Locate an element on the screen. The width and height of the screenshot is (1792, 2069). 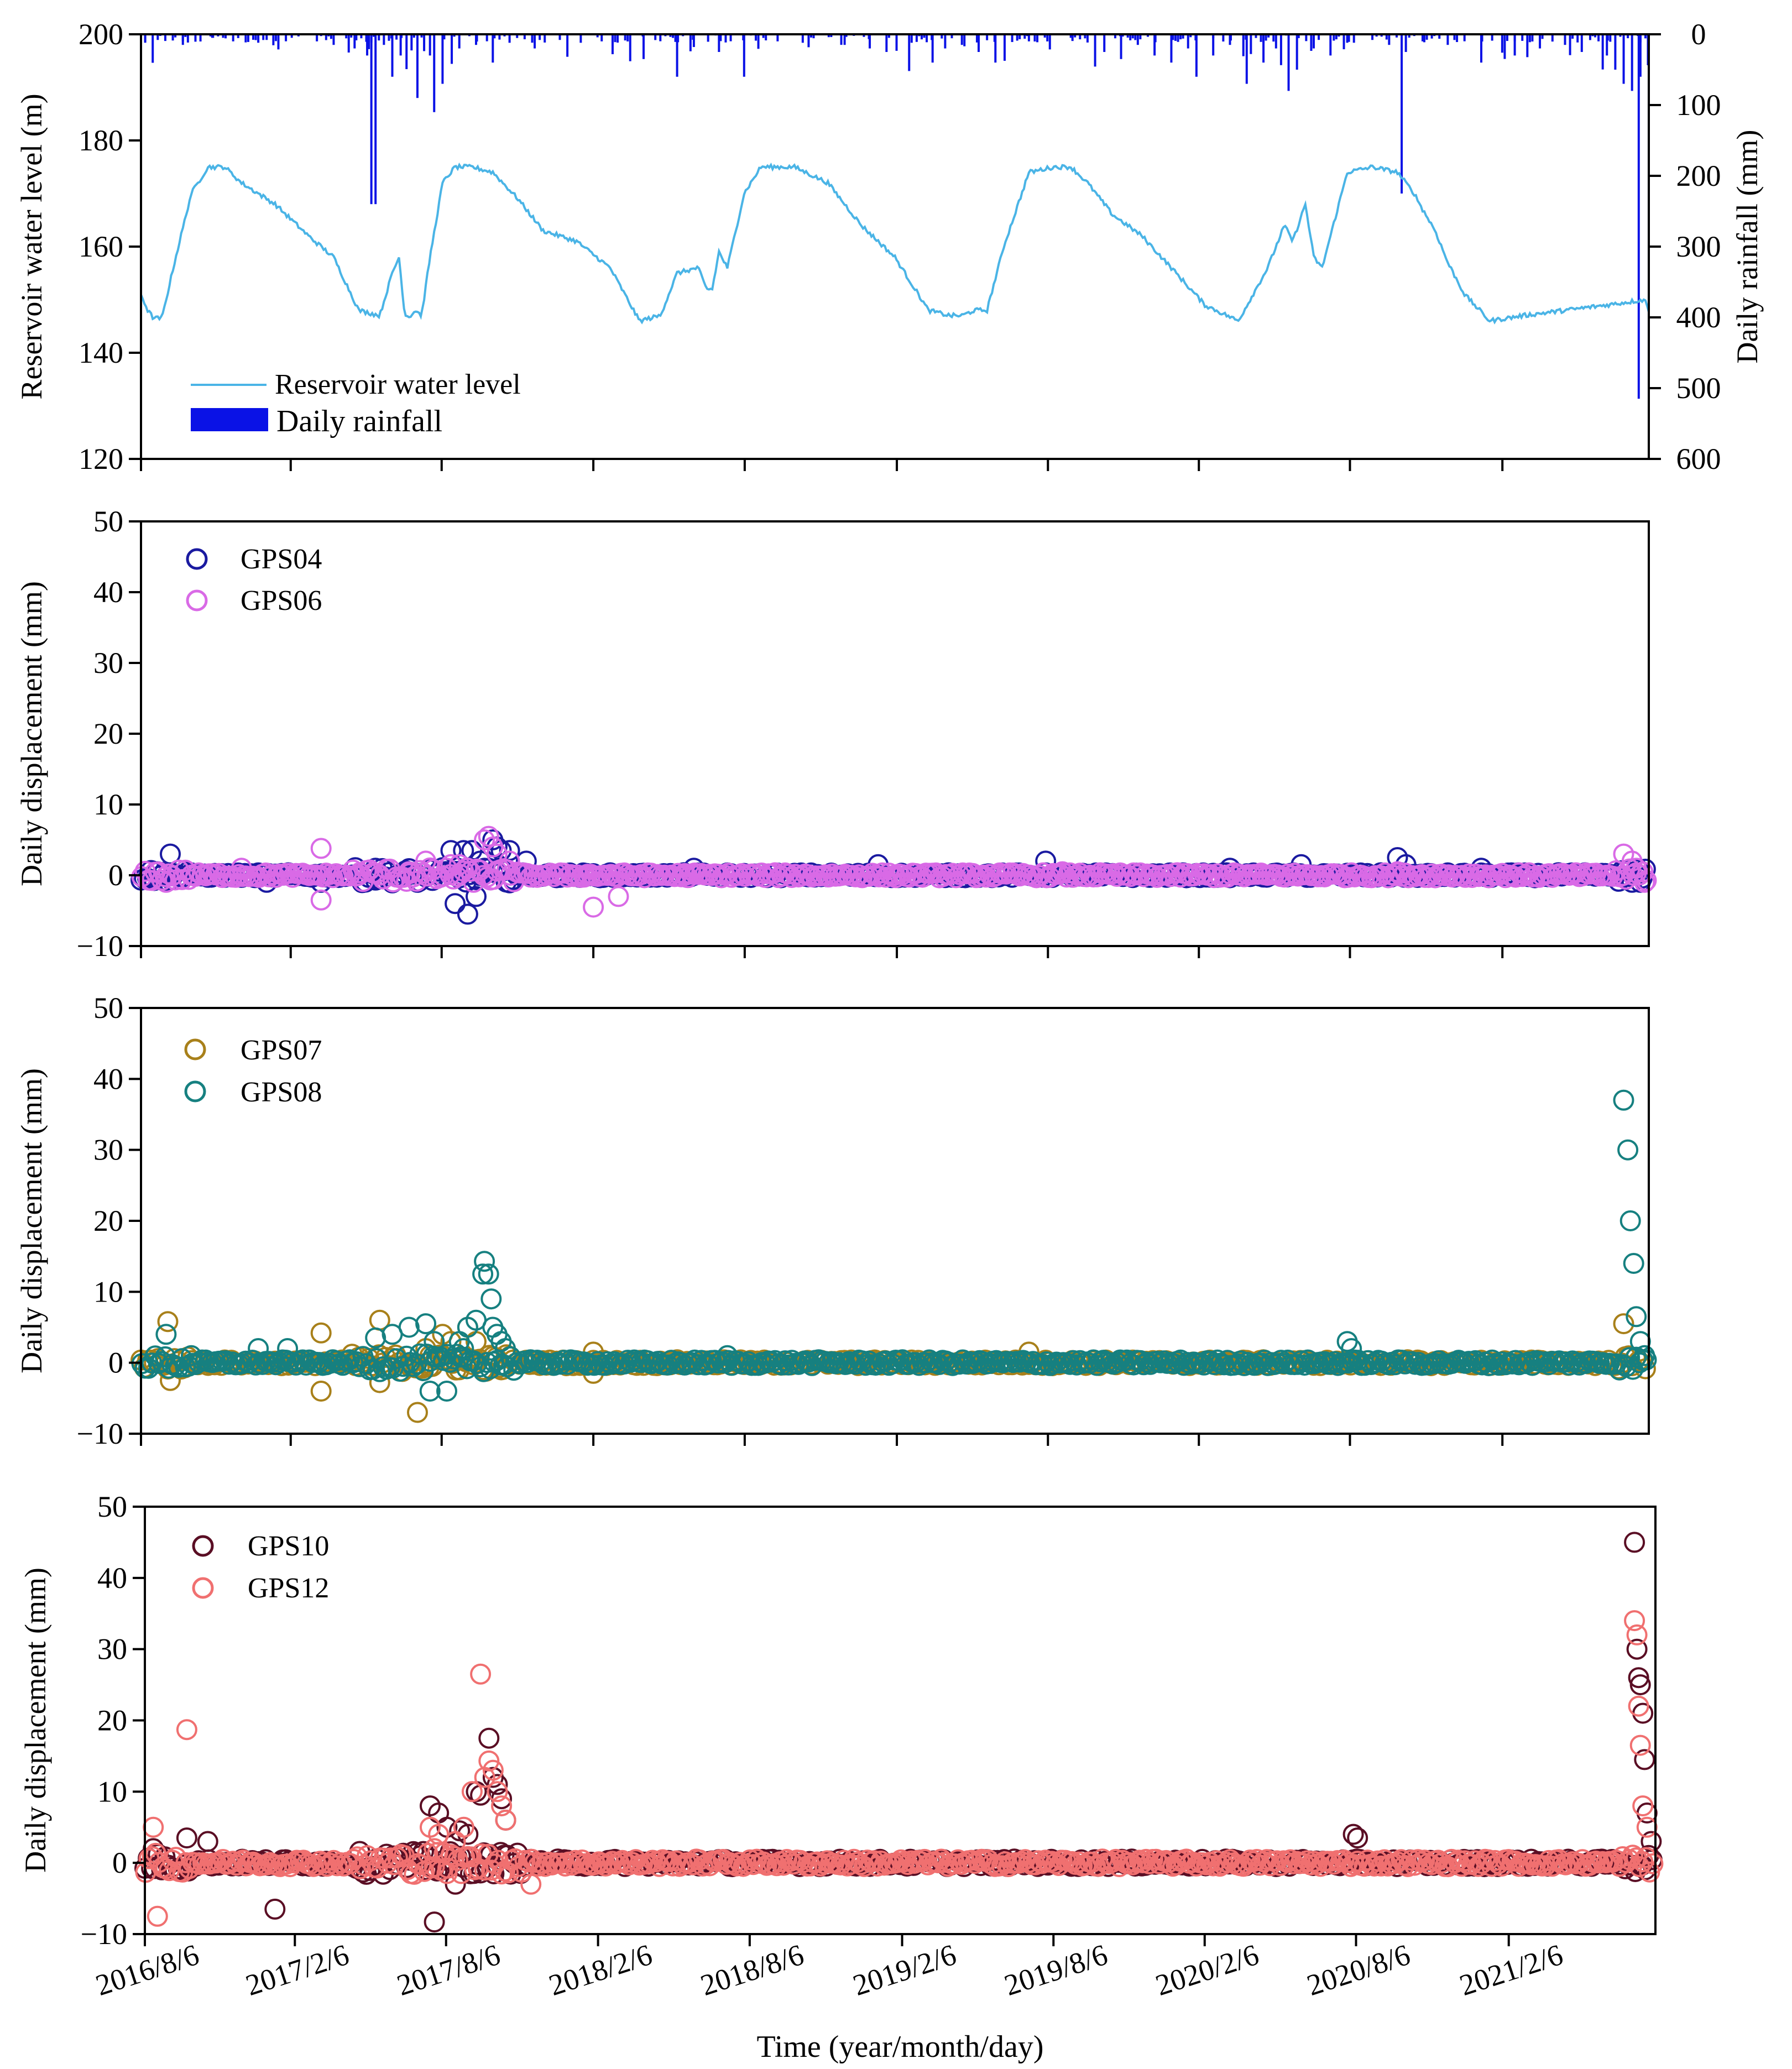
y-tick-label-3: 180 is located at coordinates (101, 140).